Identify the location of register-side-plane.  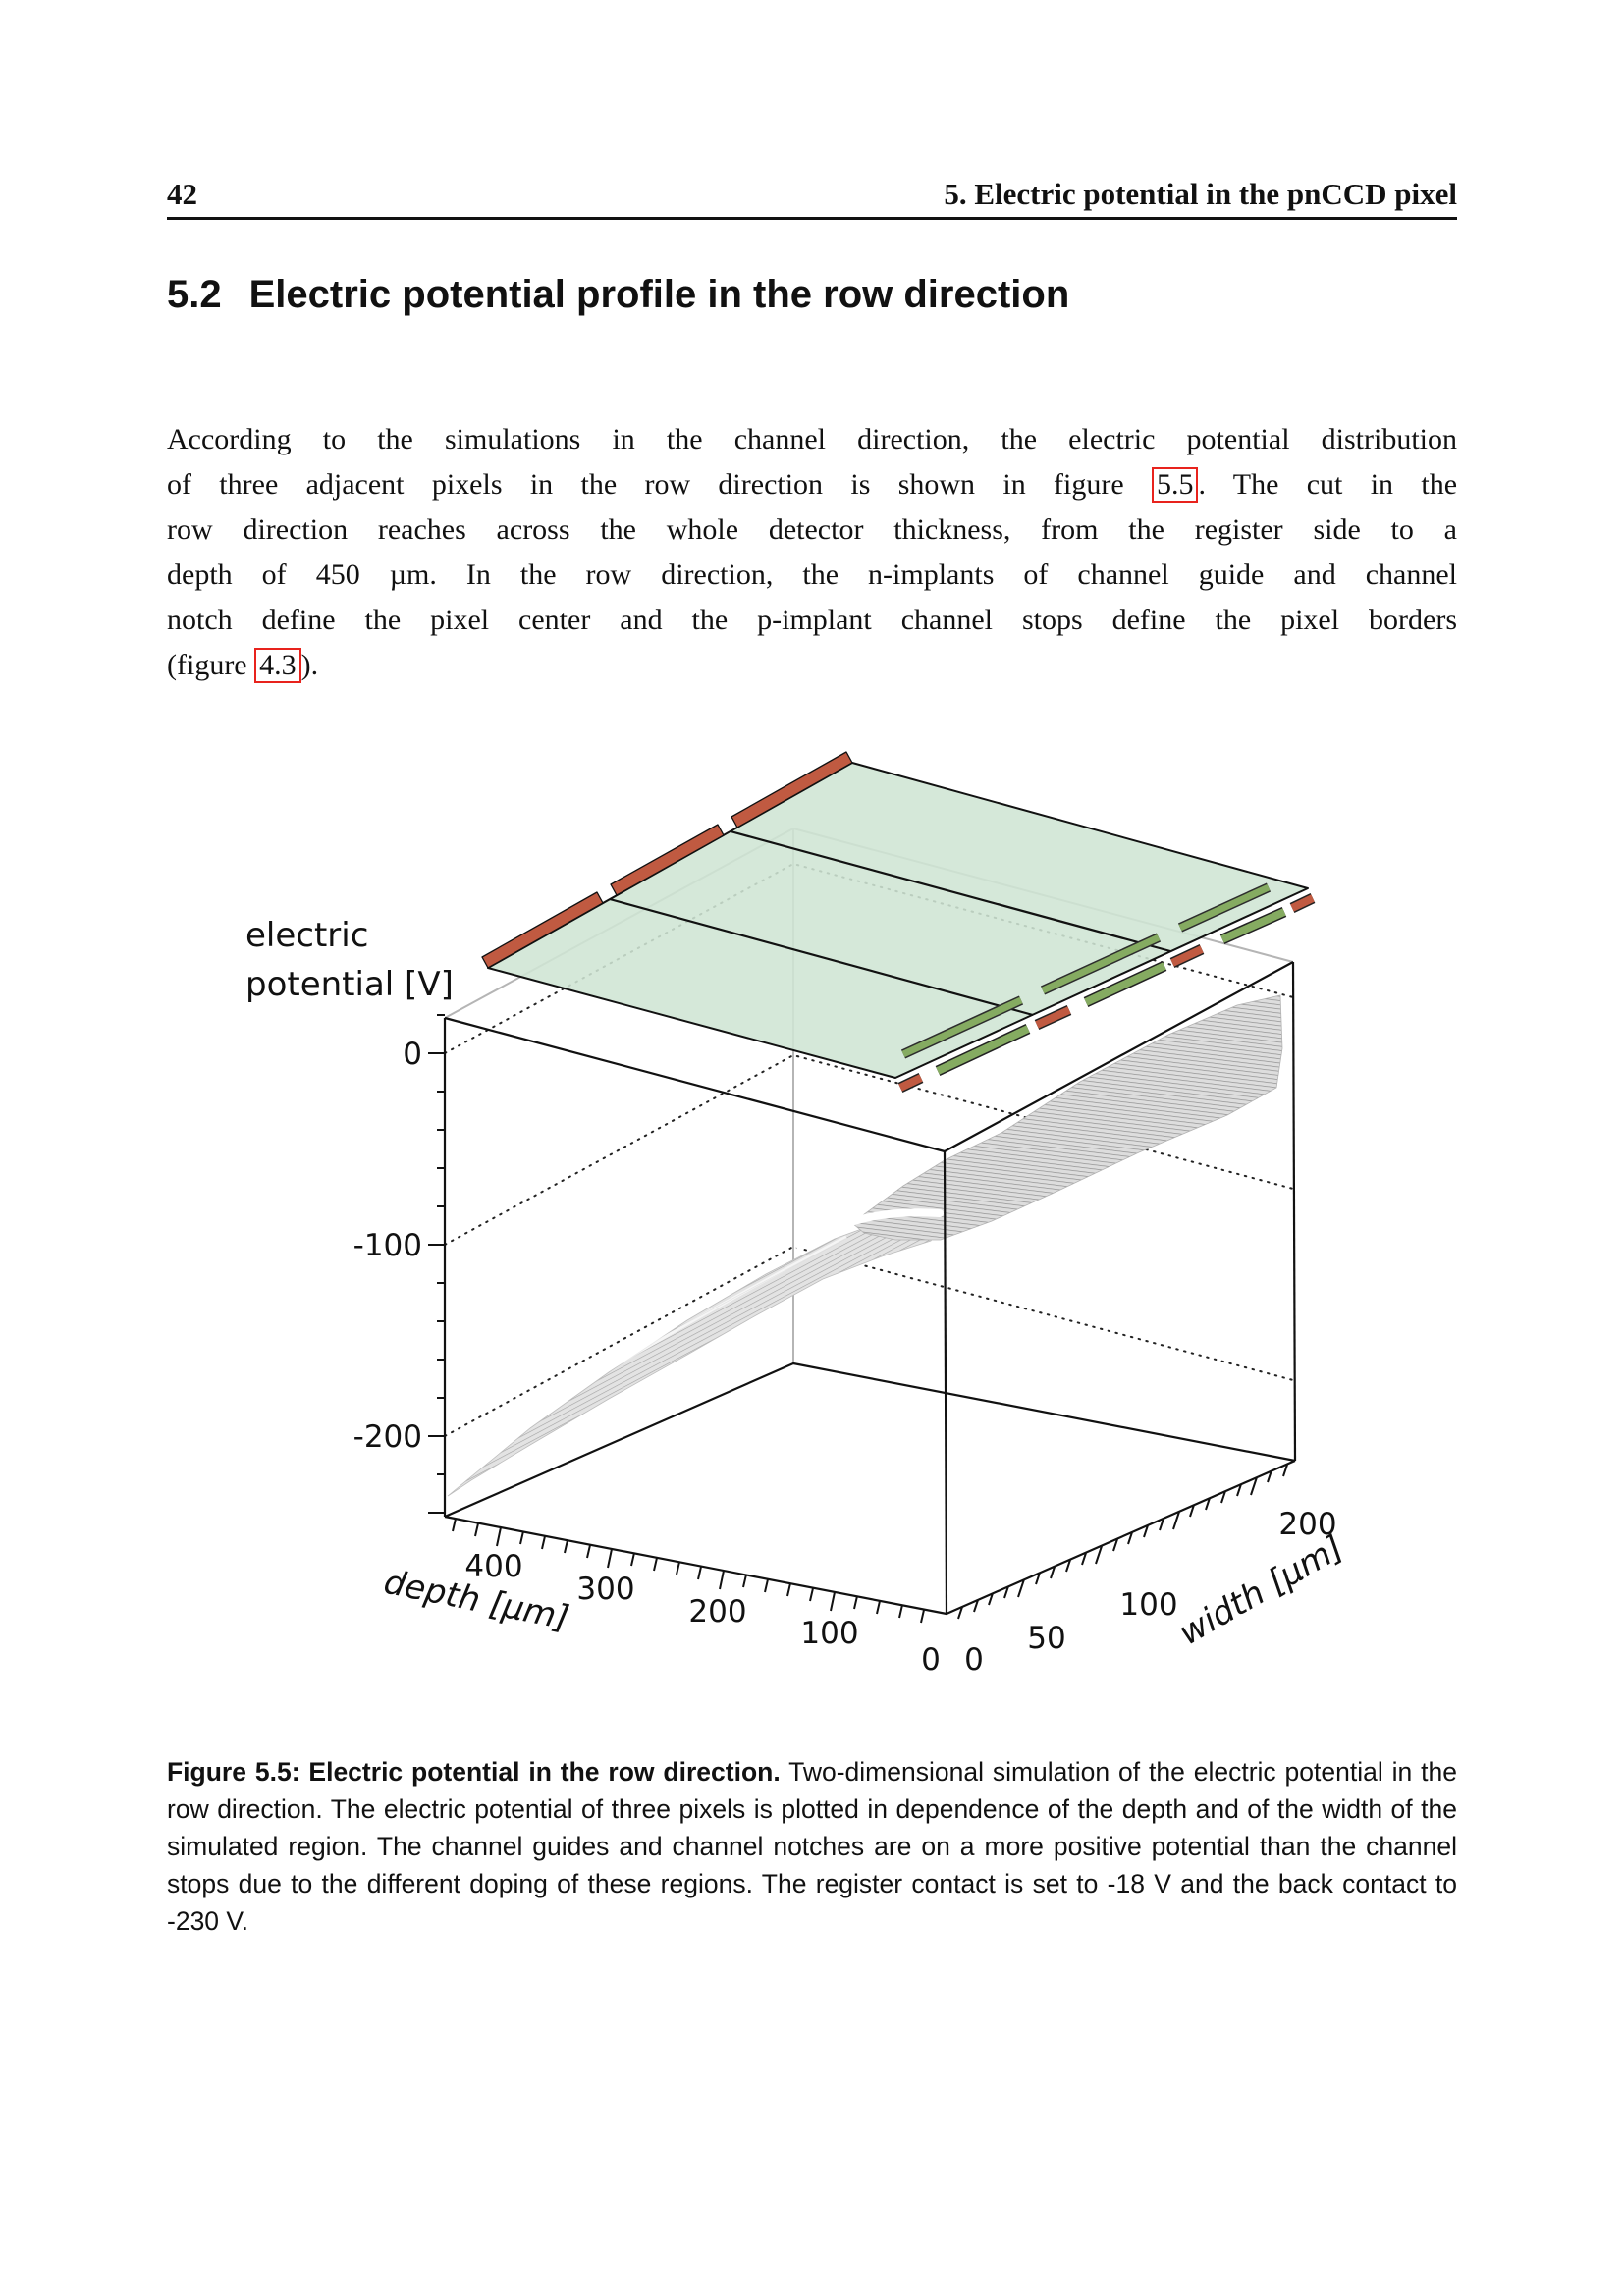
(898, 922).